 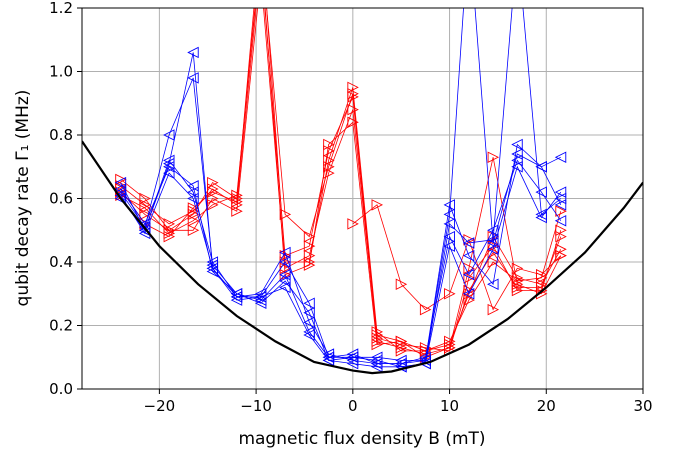 I want to click on y-tick-label: 1.0, so click(x=61, y=72).